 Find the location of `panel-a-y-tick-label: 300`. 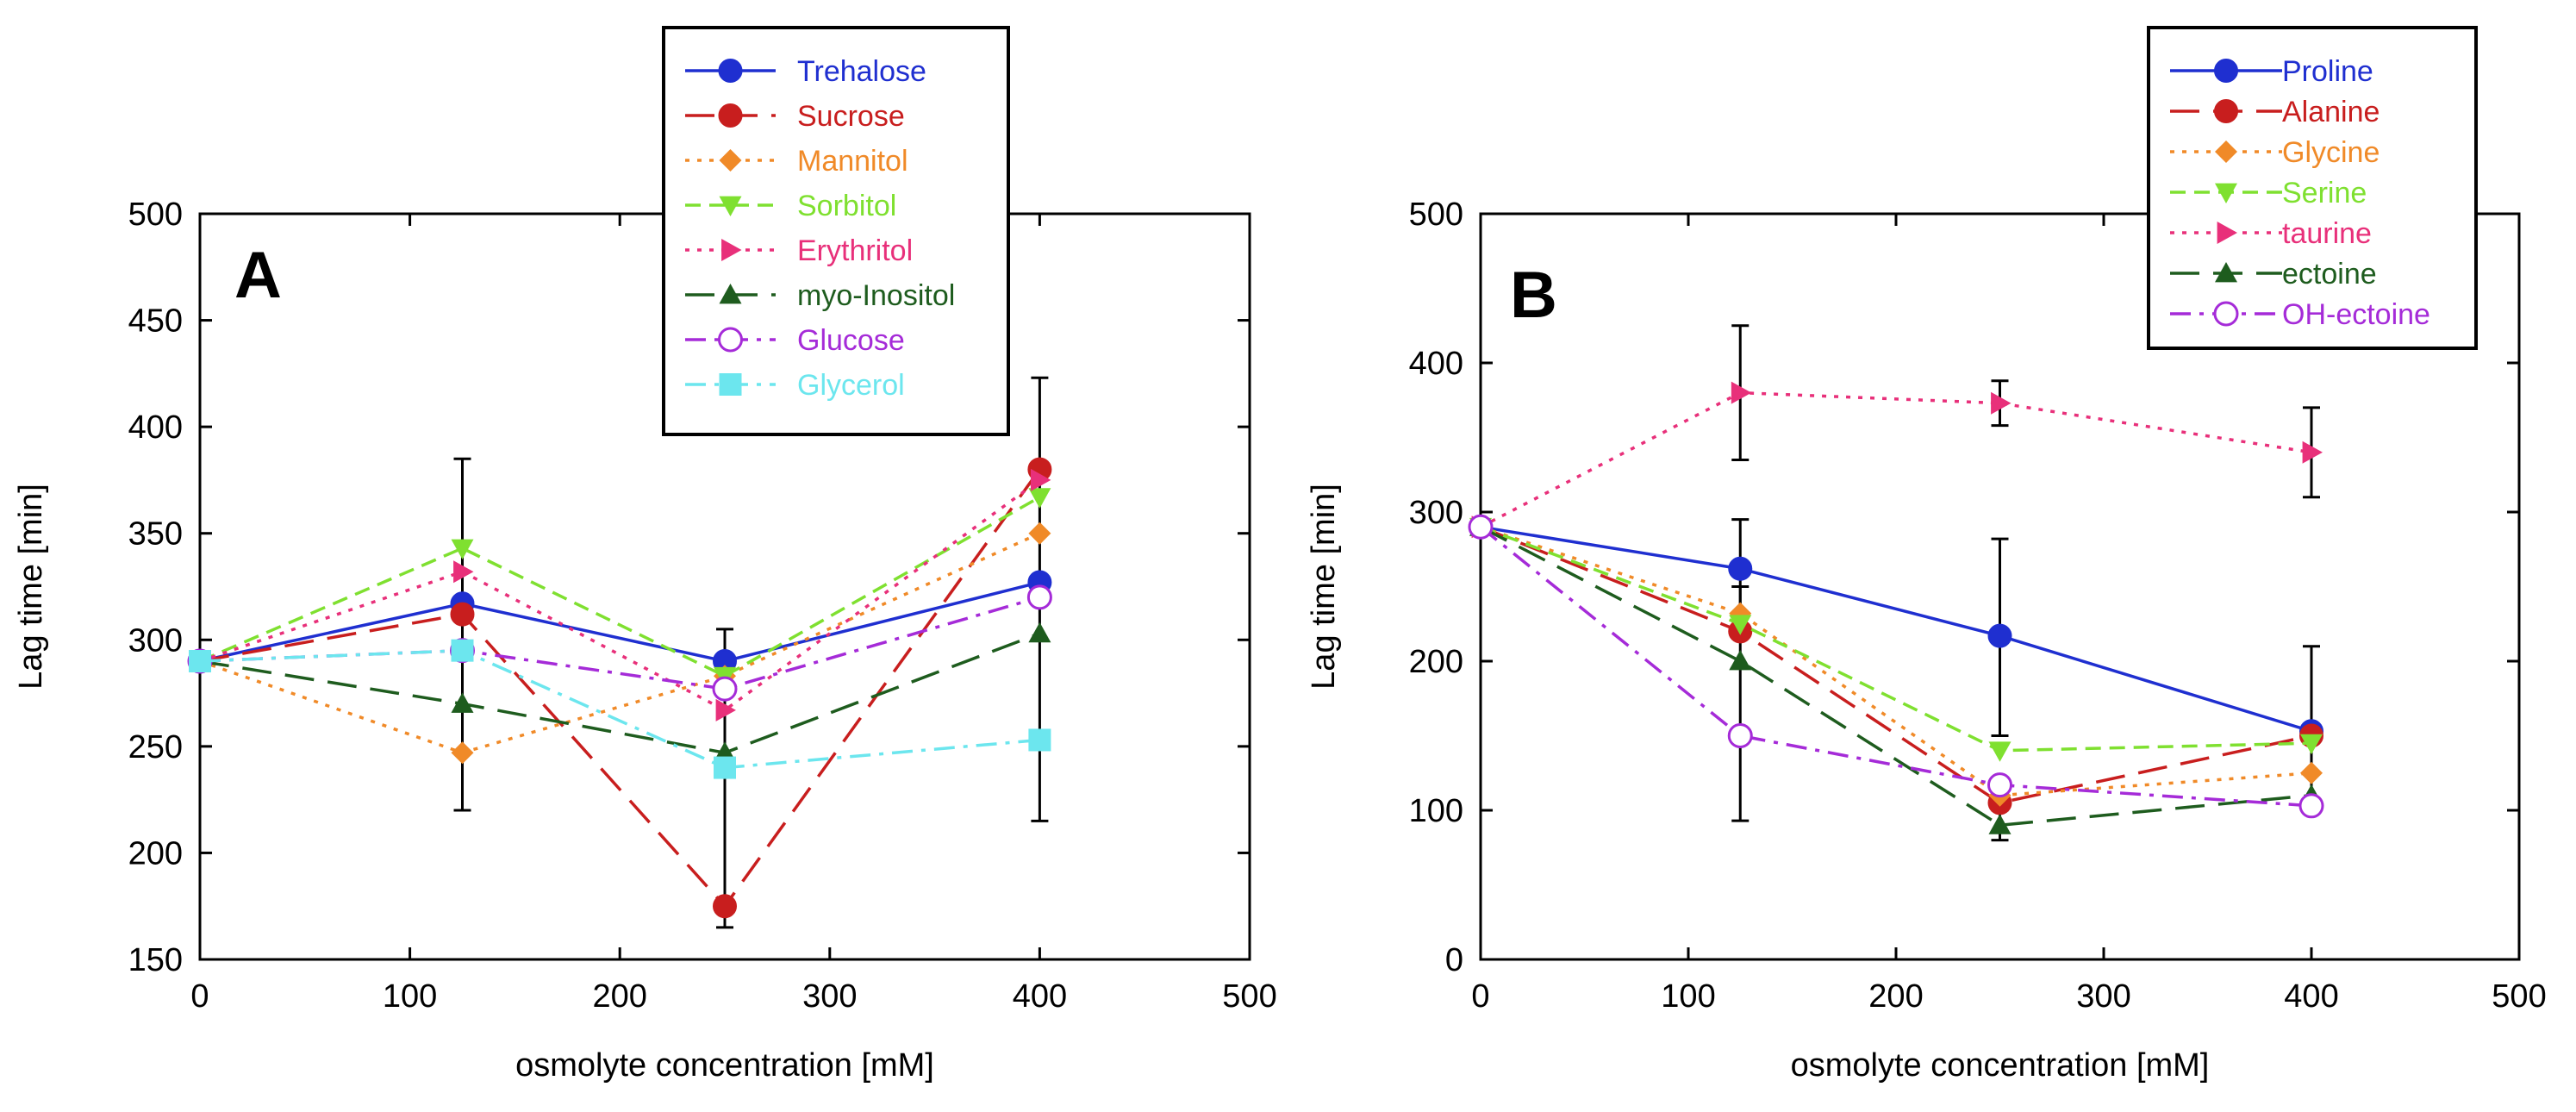

panel-a-y-tick-label: 300 is located at coordinates (155, 640).